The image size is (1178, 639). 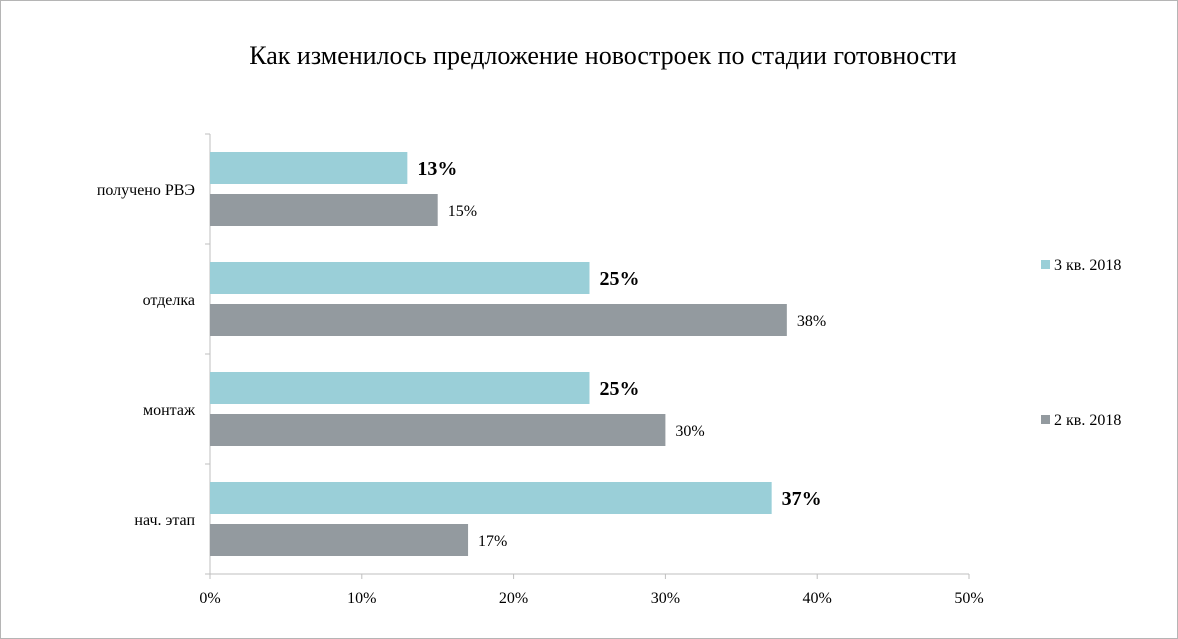 What do you see at coordinates (817, 598) in the screenshot?
I see `x-tick-label: 40%` at bounding box center [817, 598].